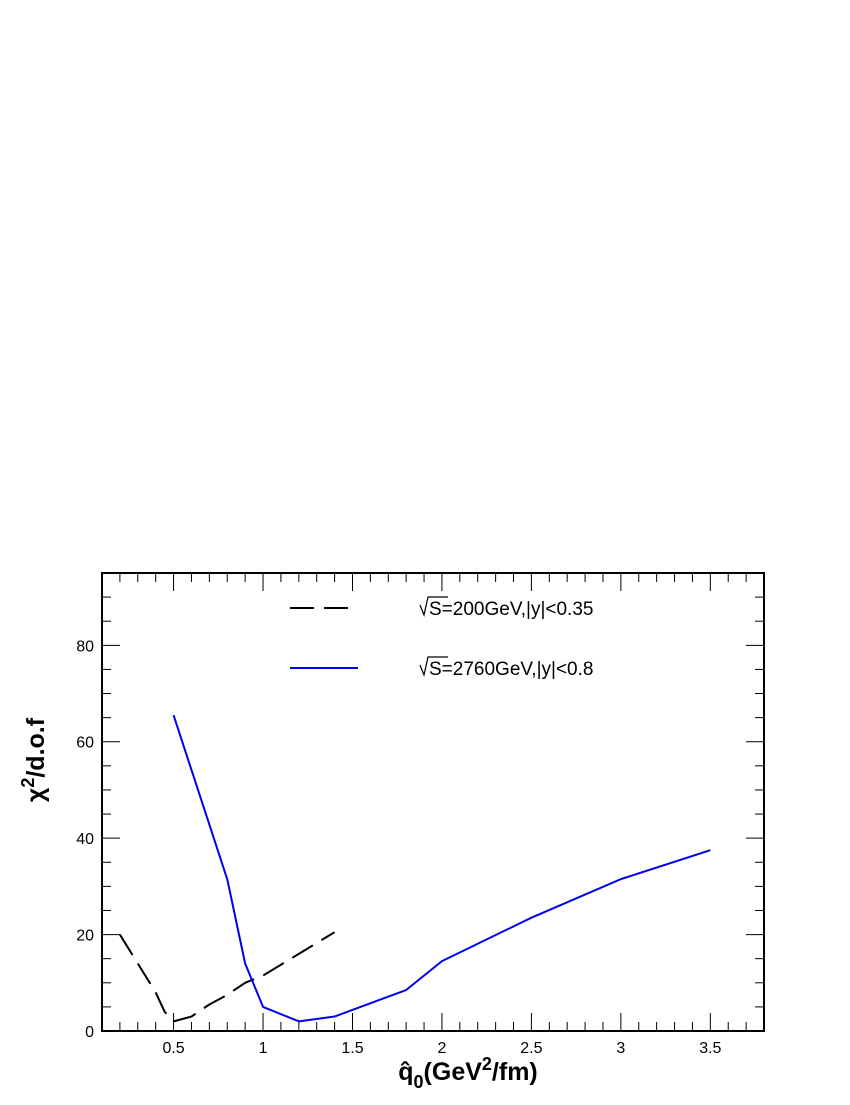  I want to click on x-tick-label: 2, so click(441, 1048).